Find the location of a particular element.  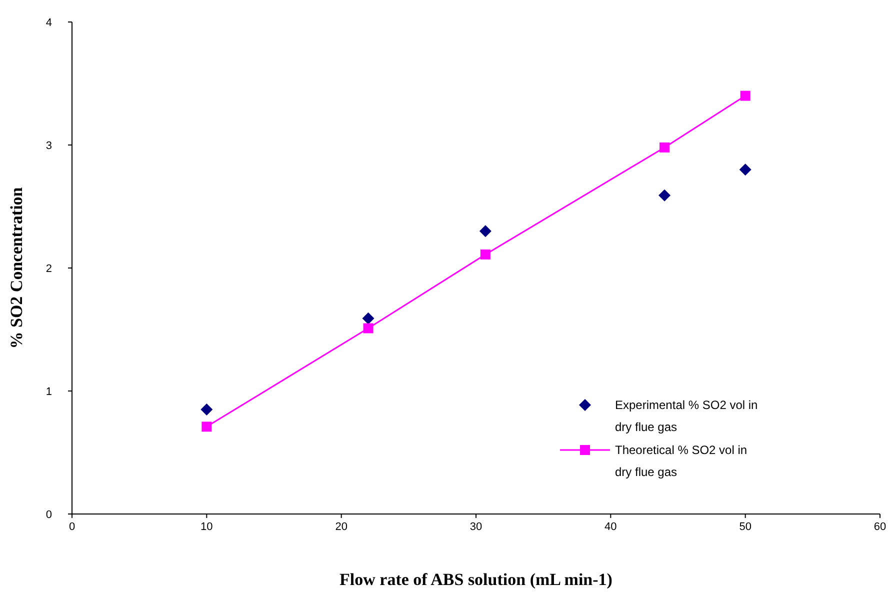

y-axis-title: % SO2 Concentration is located at coordinates (16, 267).